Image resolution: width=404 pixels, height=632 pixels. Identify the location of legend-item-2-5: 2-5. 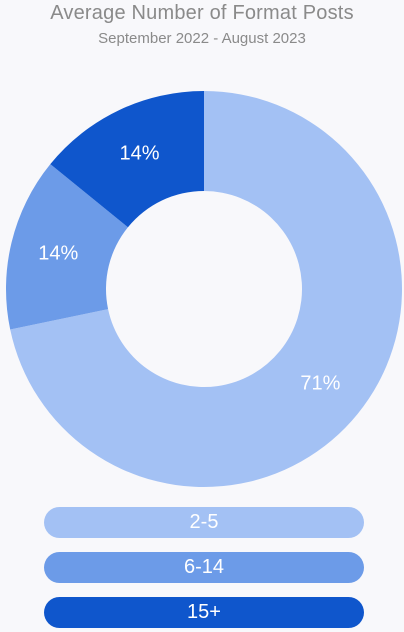
(204, 522).